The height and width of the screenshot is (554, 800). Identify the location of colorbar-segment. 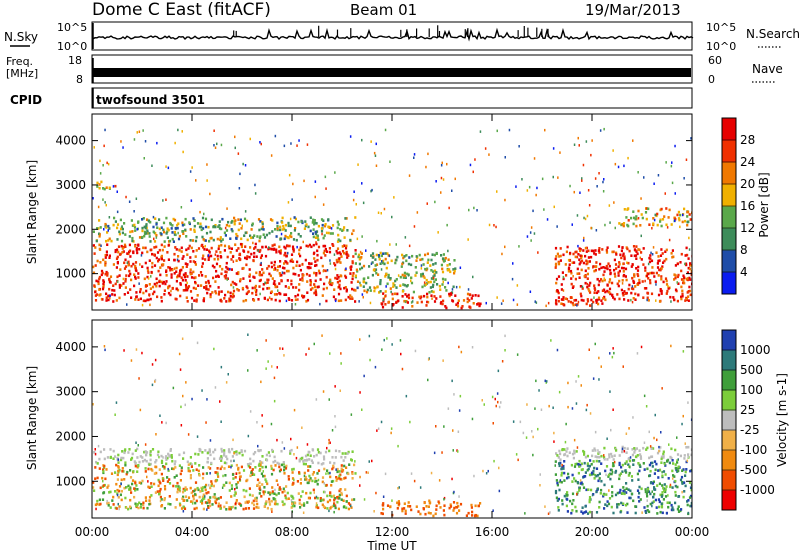
(729, 173).